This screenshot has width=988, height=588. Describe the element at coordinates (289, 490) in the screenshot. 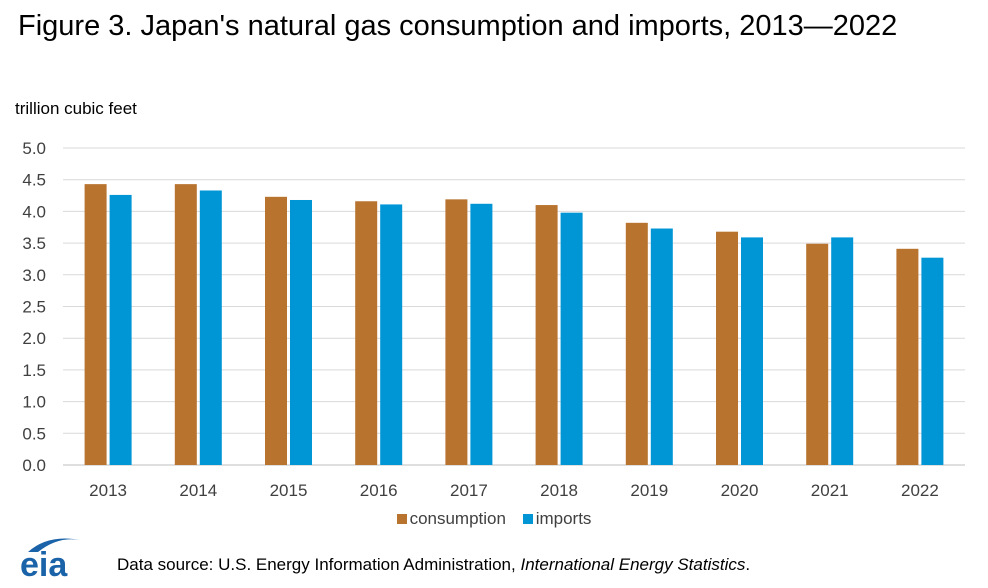

I see `x-tick-label: 2015` at that location.